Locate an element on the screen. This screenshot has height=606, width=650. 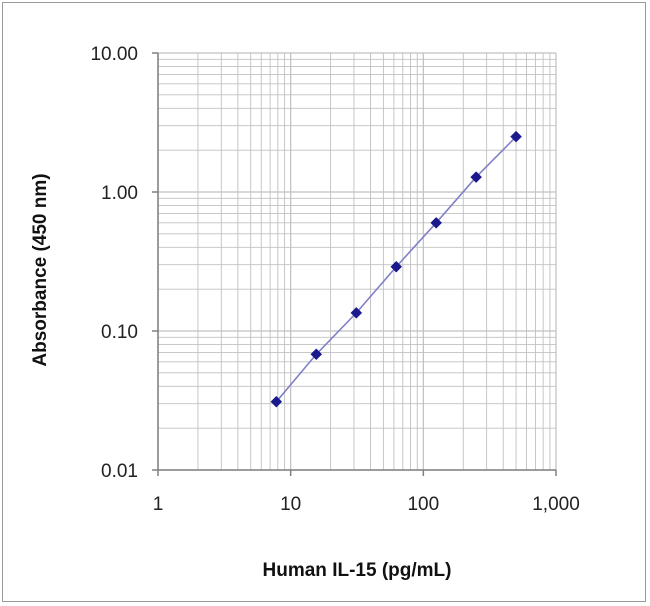
x-axis-title: Human IL-15 (pg/mL) is located at coordinates (357, 570).